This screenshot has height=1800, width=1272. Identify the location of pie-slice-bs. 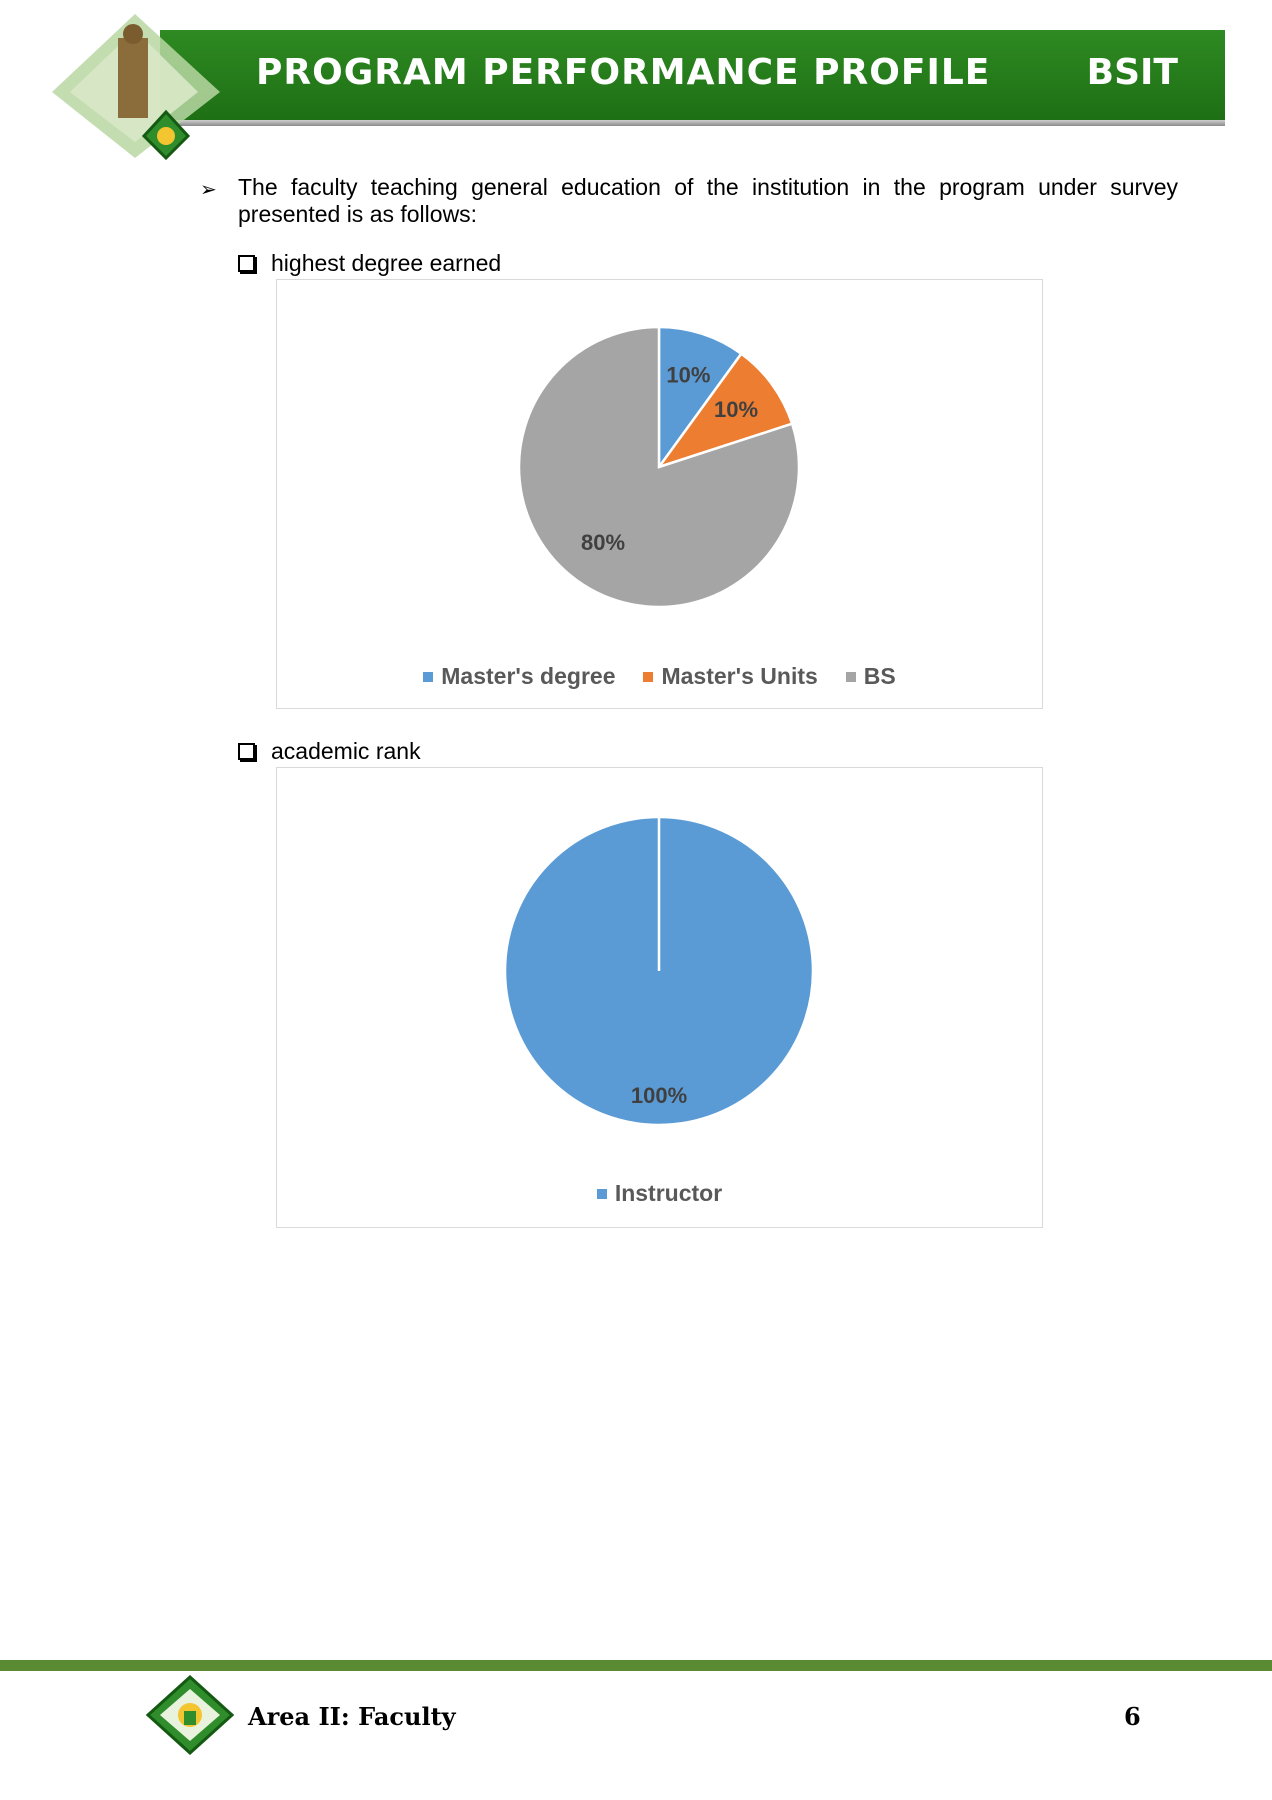
(659, 467).